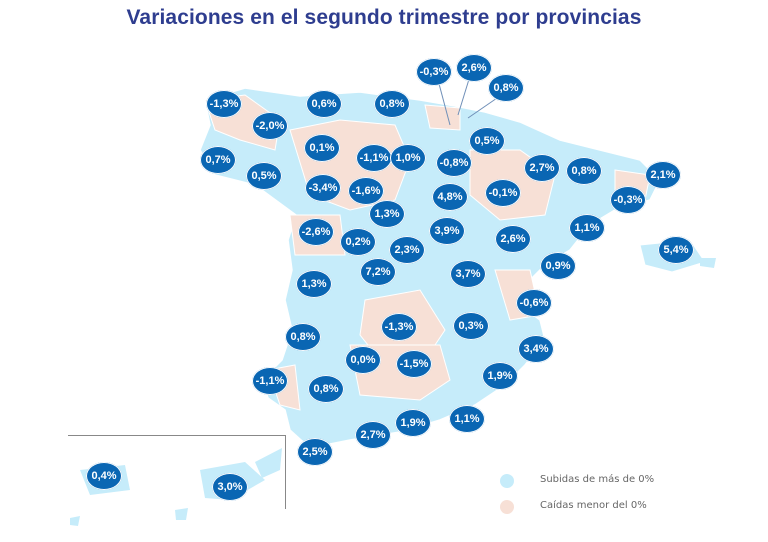 The image size is (768, 542). What do you see at coordinates (593, 505) in the screenshot?
I see `legend-label-fall: Caídas menor del 0%` at bounding box center [593, 505].